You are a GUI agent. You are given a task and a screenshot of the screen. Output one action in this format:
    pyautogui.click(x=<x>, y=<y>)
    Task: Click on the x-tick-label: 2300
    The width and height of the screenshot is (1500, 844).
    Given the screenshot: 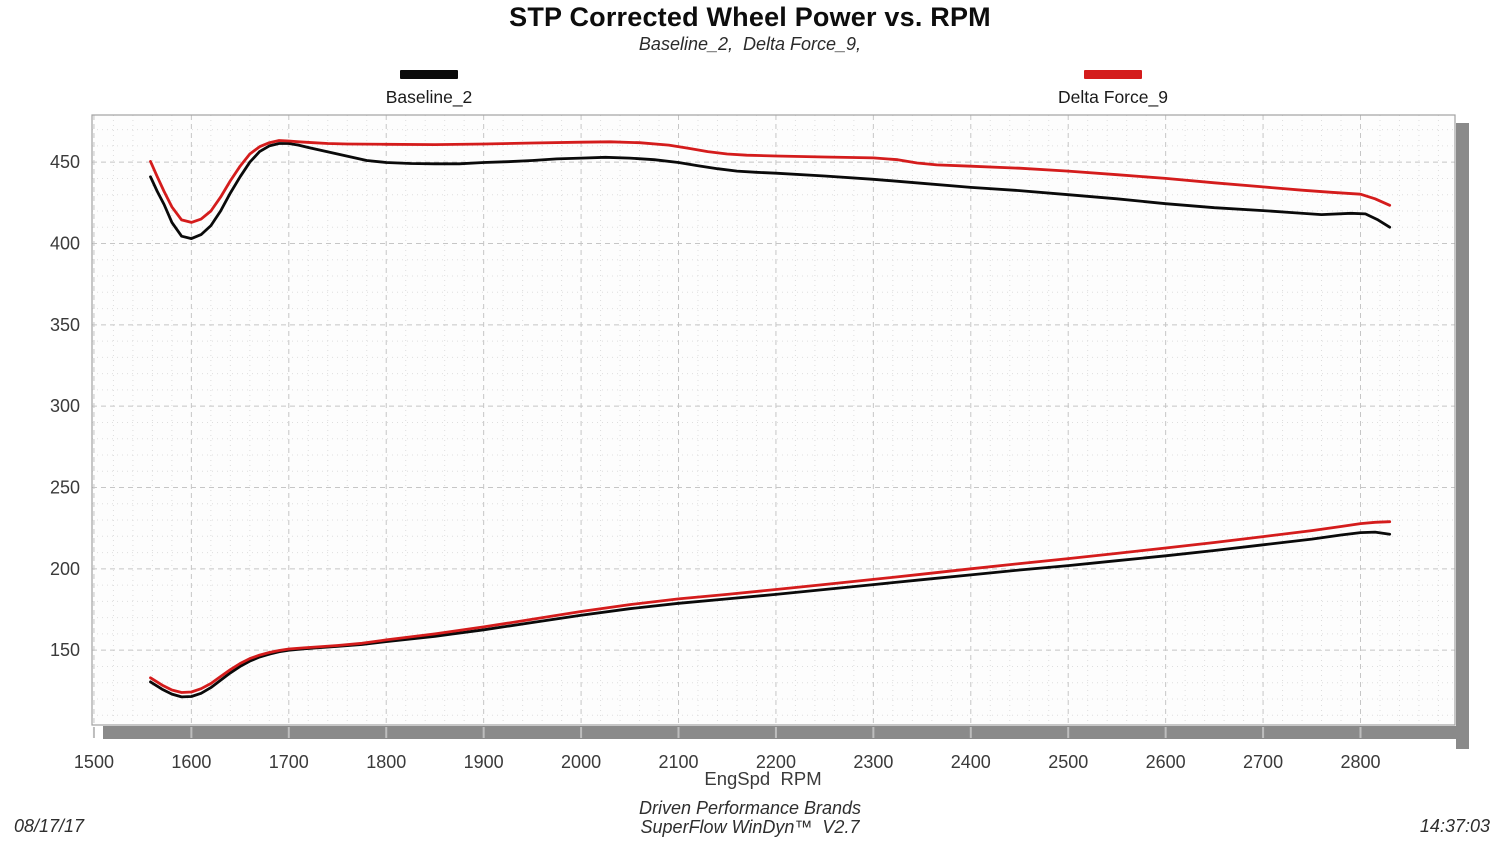 What is the action you would take?
    pyautogui.click(x=873, y=762)
    